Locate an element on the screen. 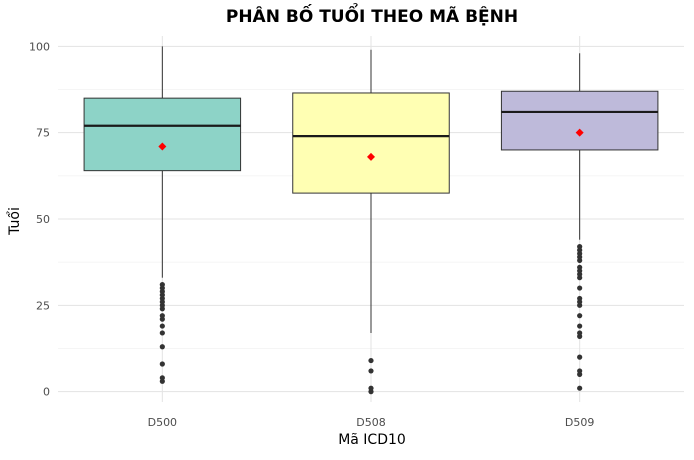 This screenshot has width=694, height=460. x-tick-label: D500 is located at coordinates (162, 422).